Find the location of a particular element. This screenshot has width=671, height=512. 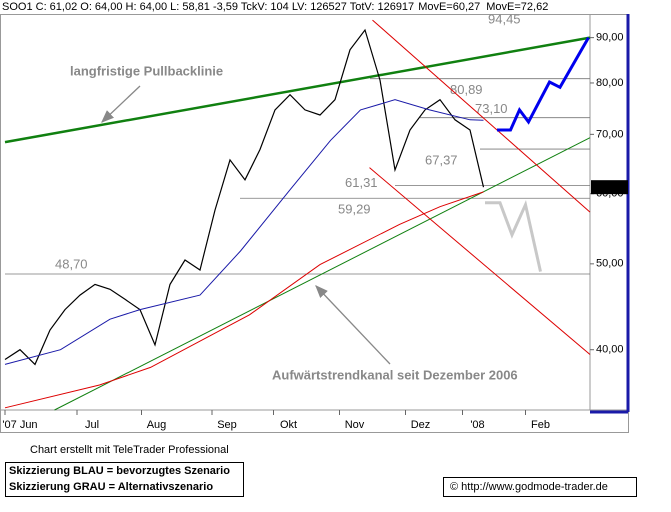

level-label: 48,70 is located at coordinates (71, 263).